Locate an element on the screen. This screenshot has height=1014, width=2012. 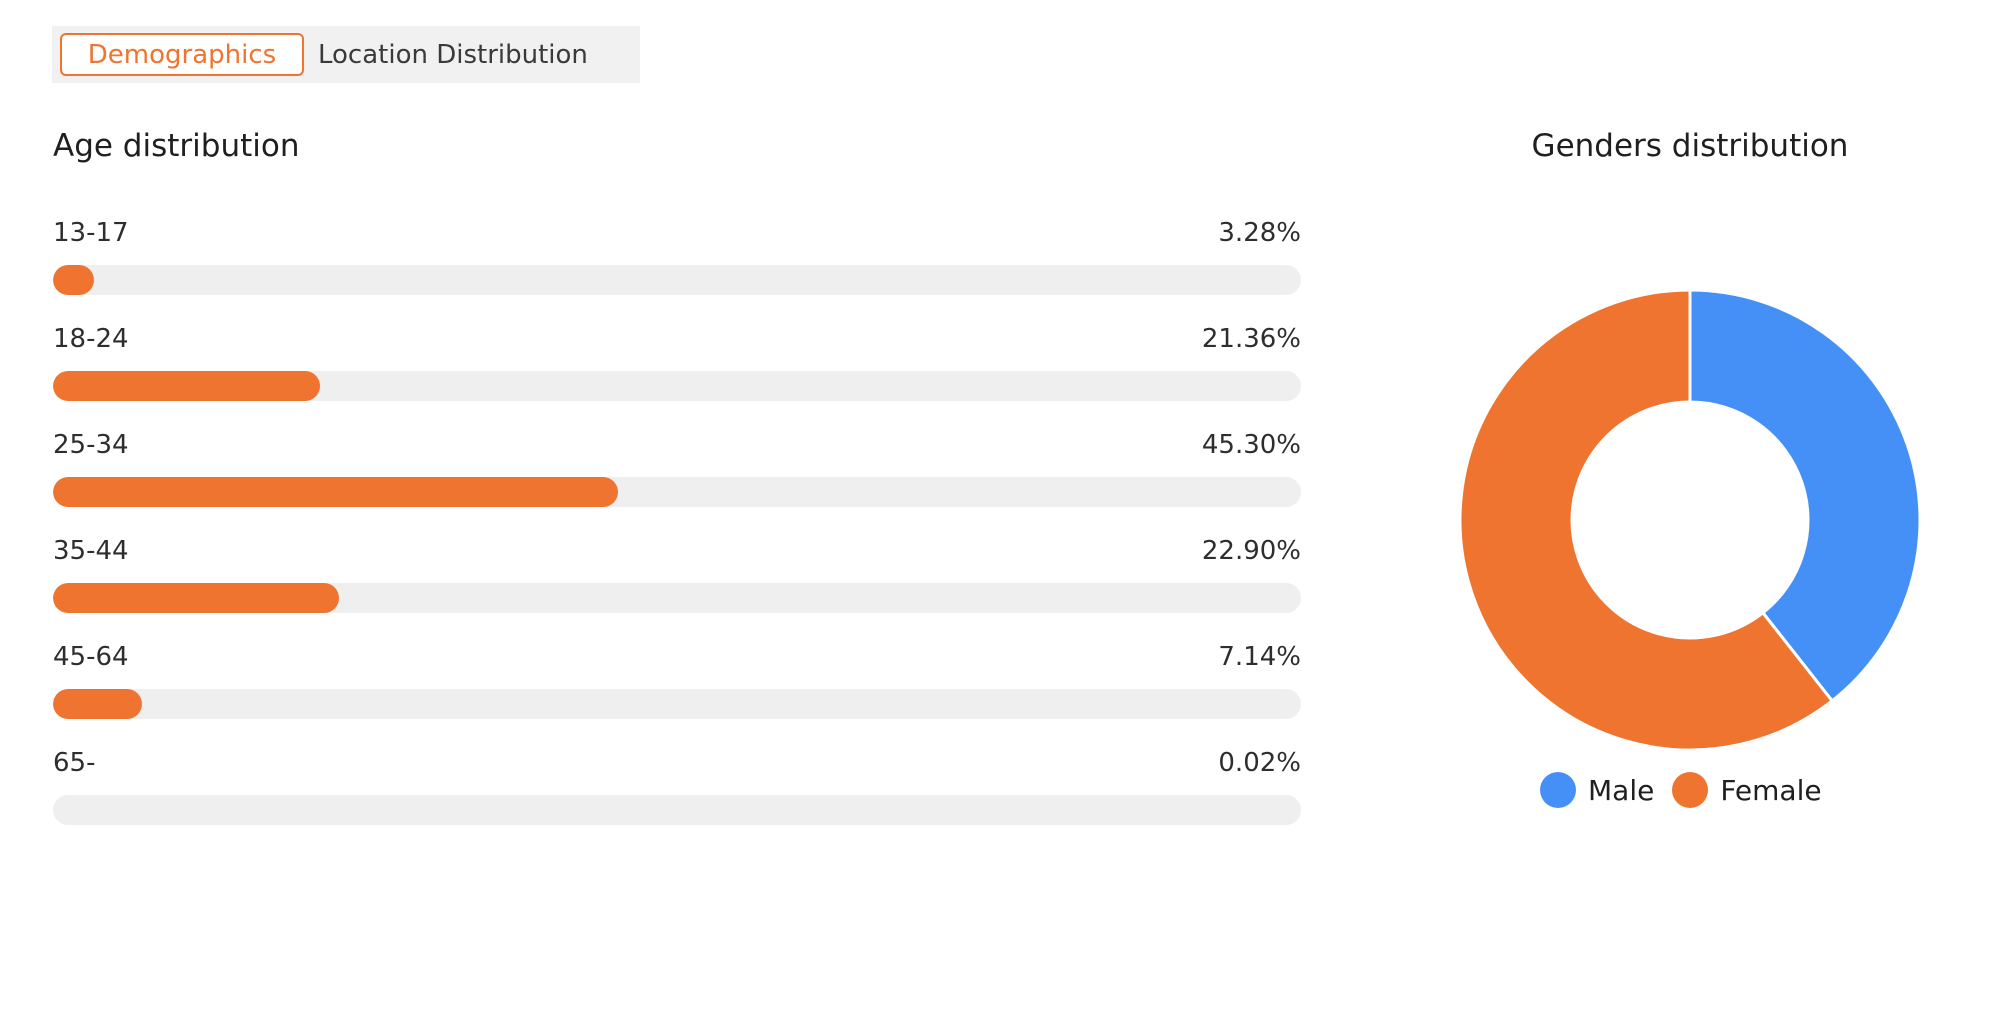
age-row: 45-64 7.14% is located at coordinates (677, 692).